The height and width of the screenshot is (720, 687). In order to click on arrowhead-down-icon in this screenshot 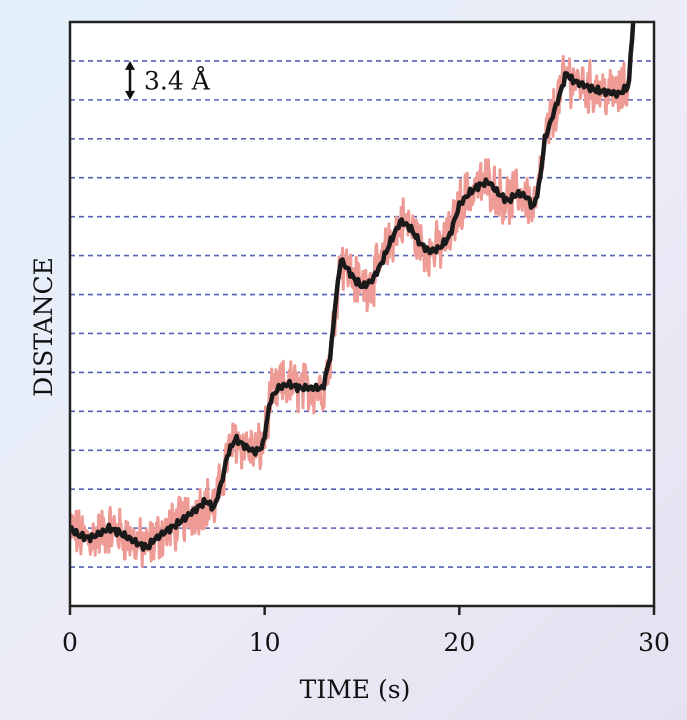, I will do `click(130, 95)`.